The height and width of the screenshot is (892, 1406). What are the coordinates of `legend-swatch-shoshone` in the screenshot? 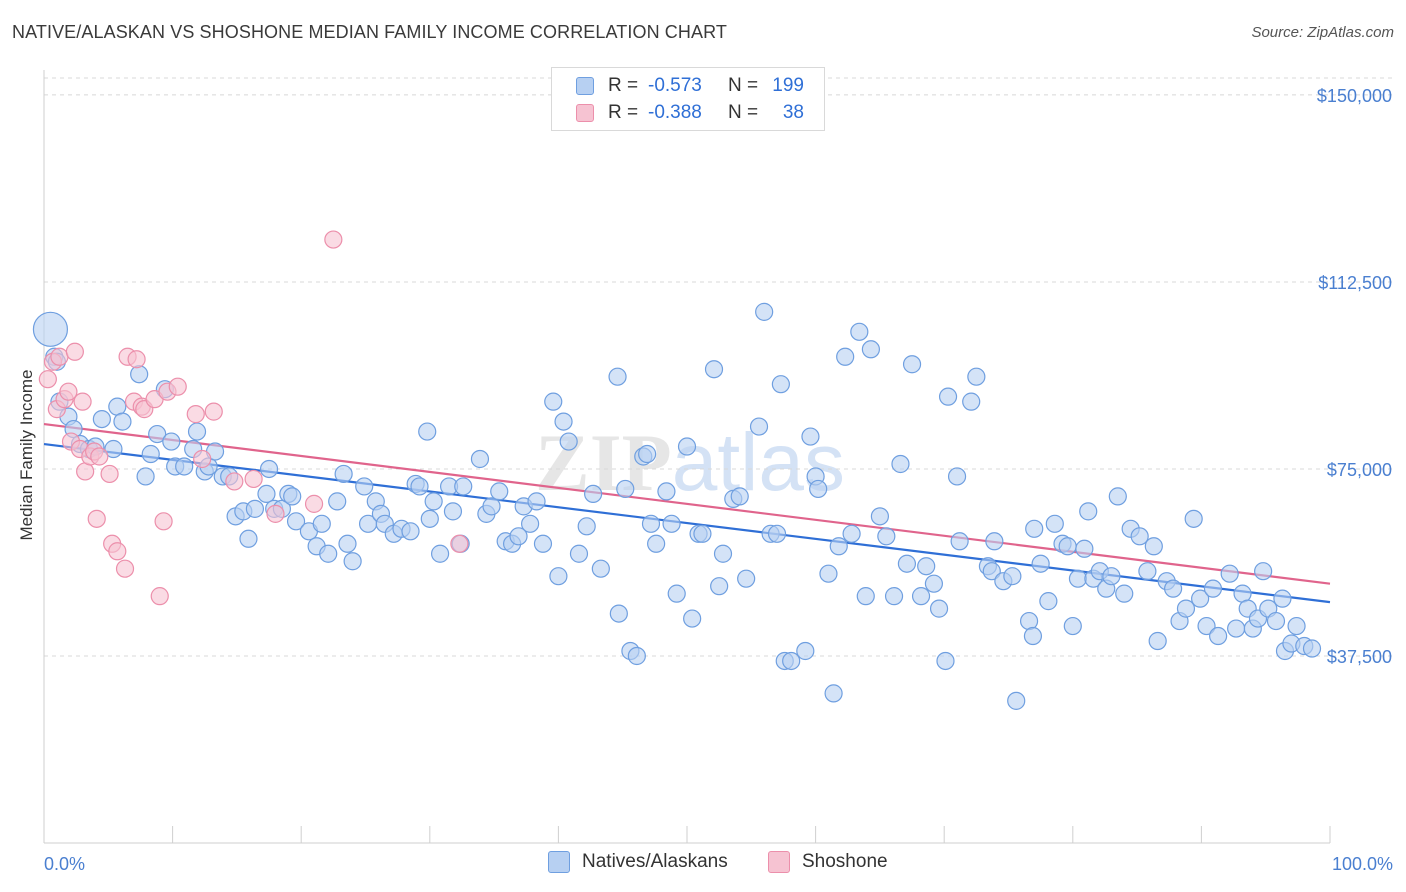 It's located at (585, 113).